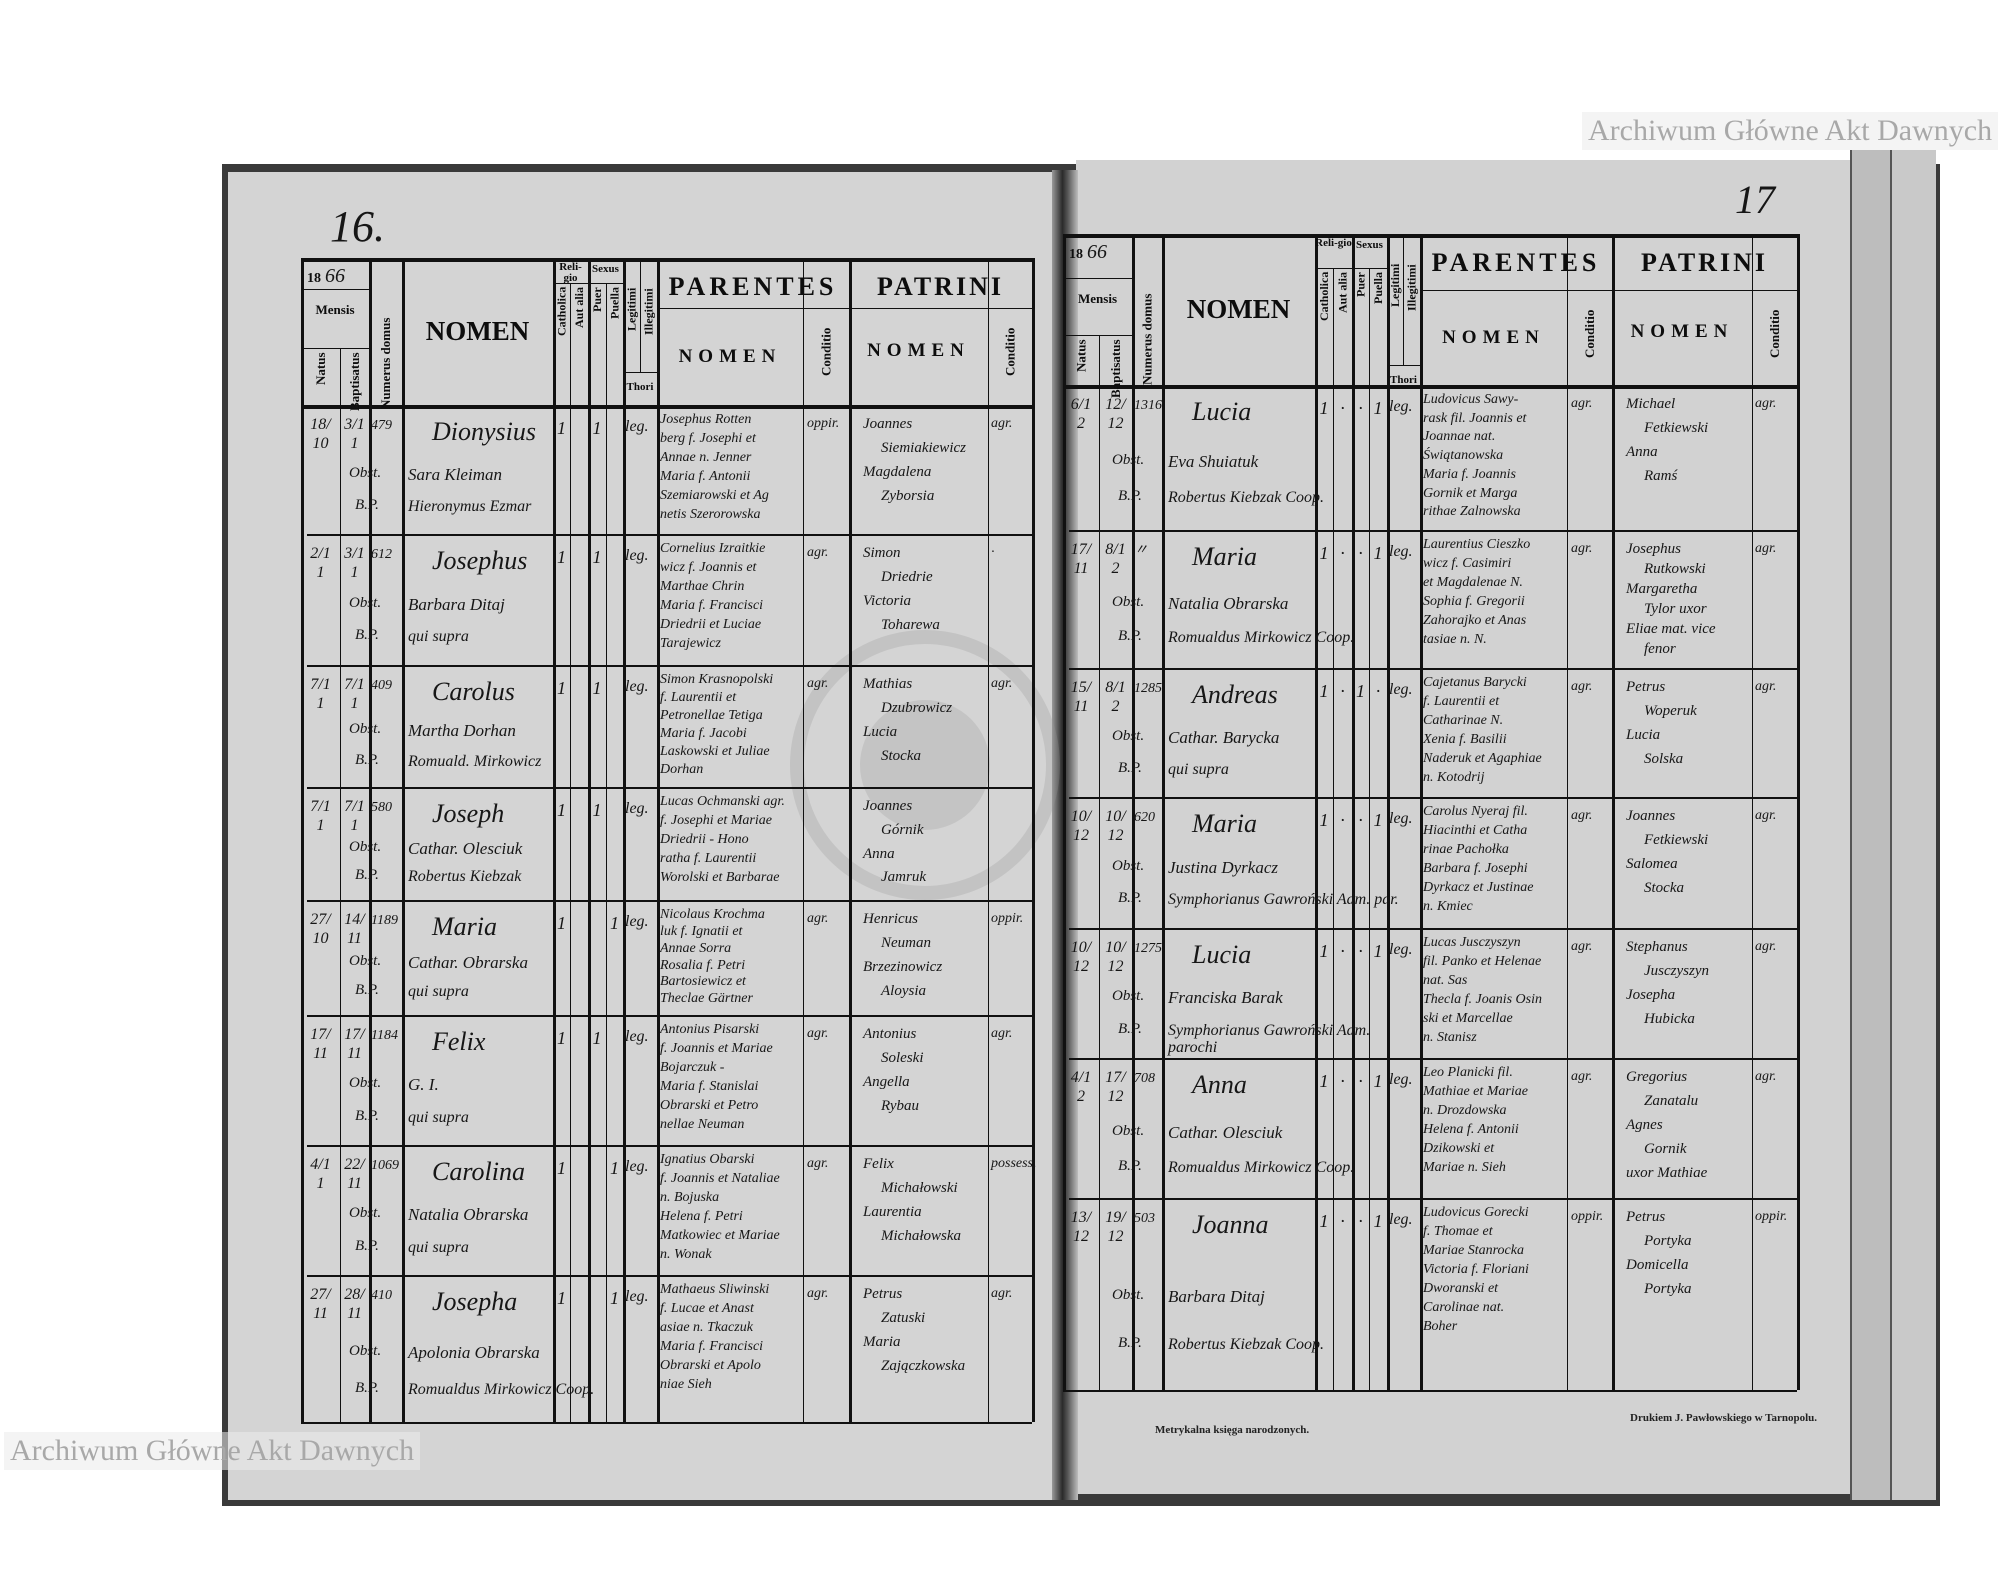  I want to click on house-number: 1069, so click(385, 1165).